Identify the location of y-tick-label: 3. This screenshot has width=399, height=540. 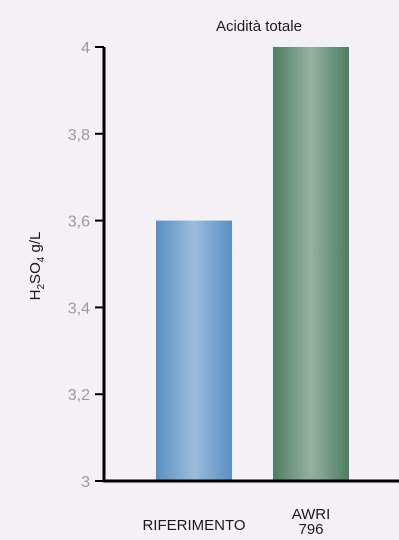
(85, 482).